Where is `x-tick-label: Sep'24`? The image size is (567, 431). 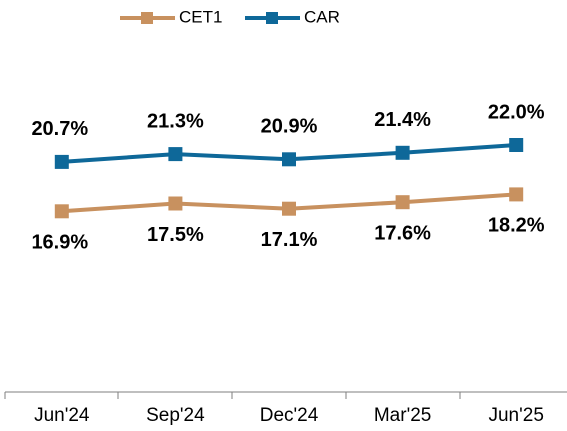
x-tick-label: Sep'24 is located at coordinates (175, 415).